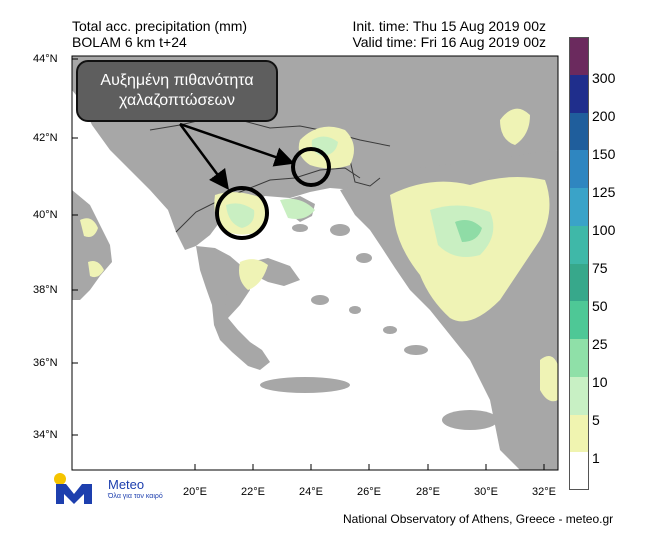 This screenshot has width=650, height=550. I want to click on lon-label-20: 20°E, so click(195, 492).